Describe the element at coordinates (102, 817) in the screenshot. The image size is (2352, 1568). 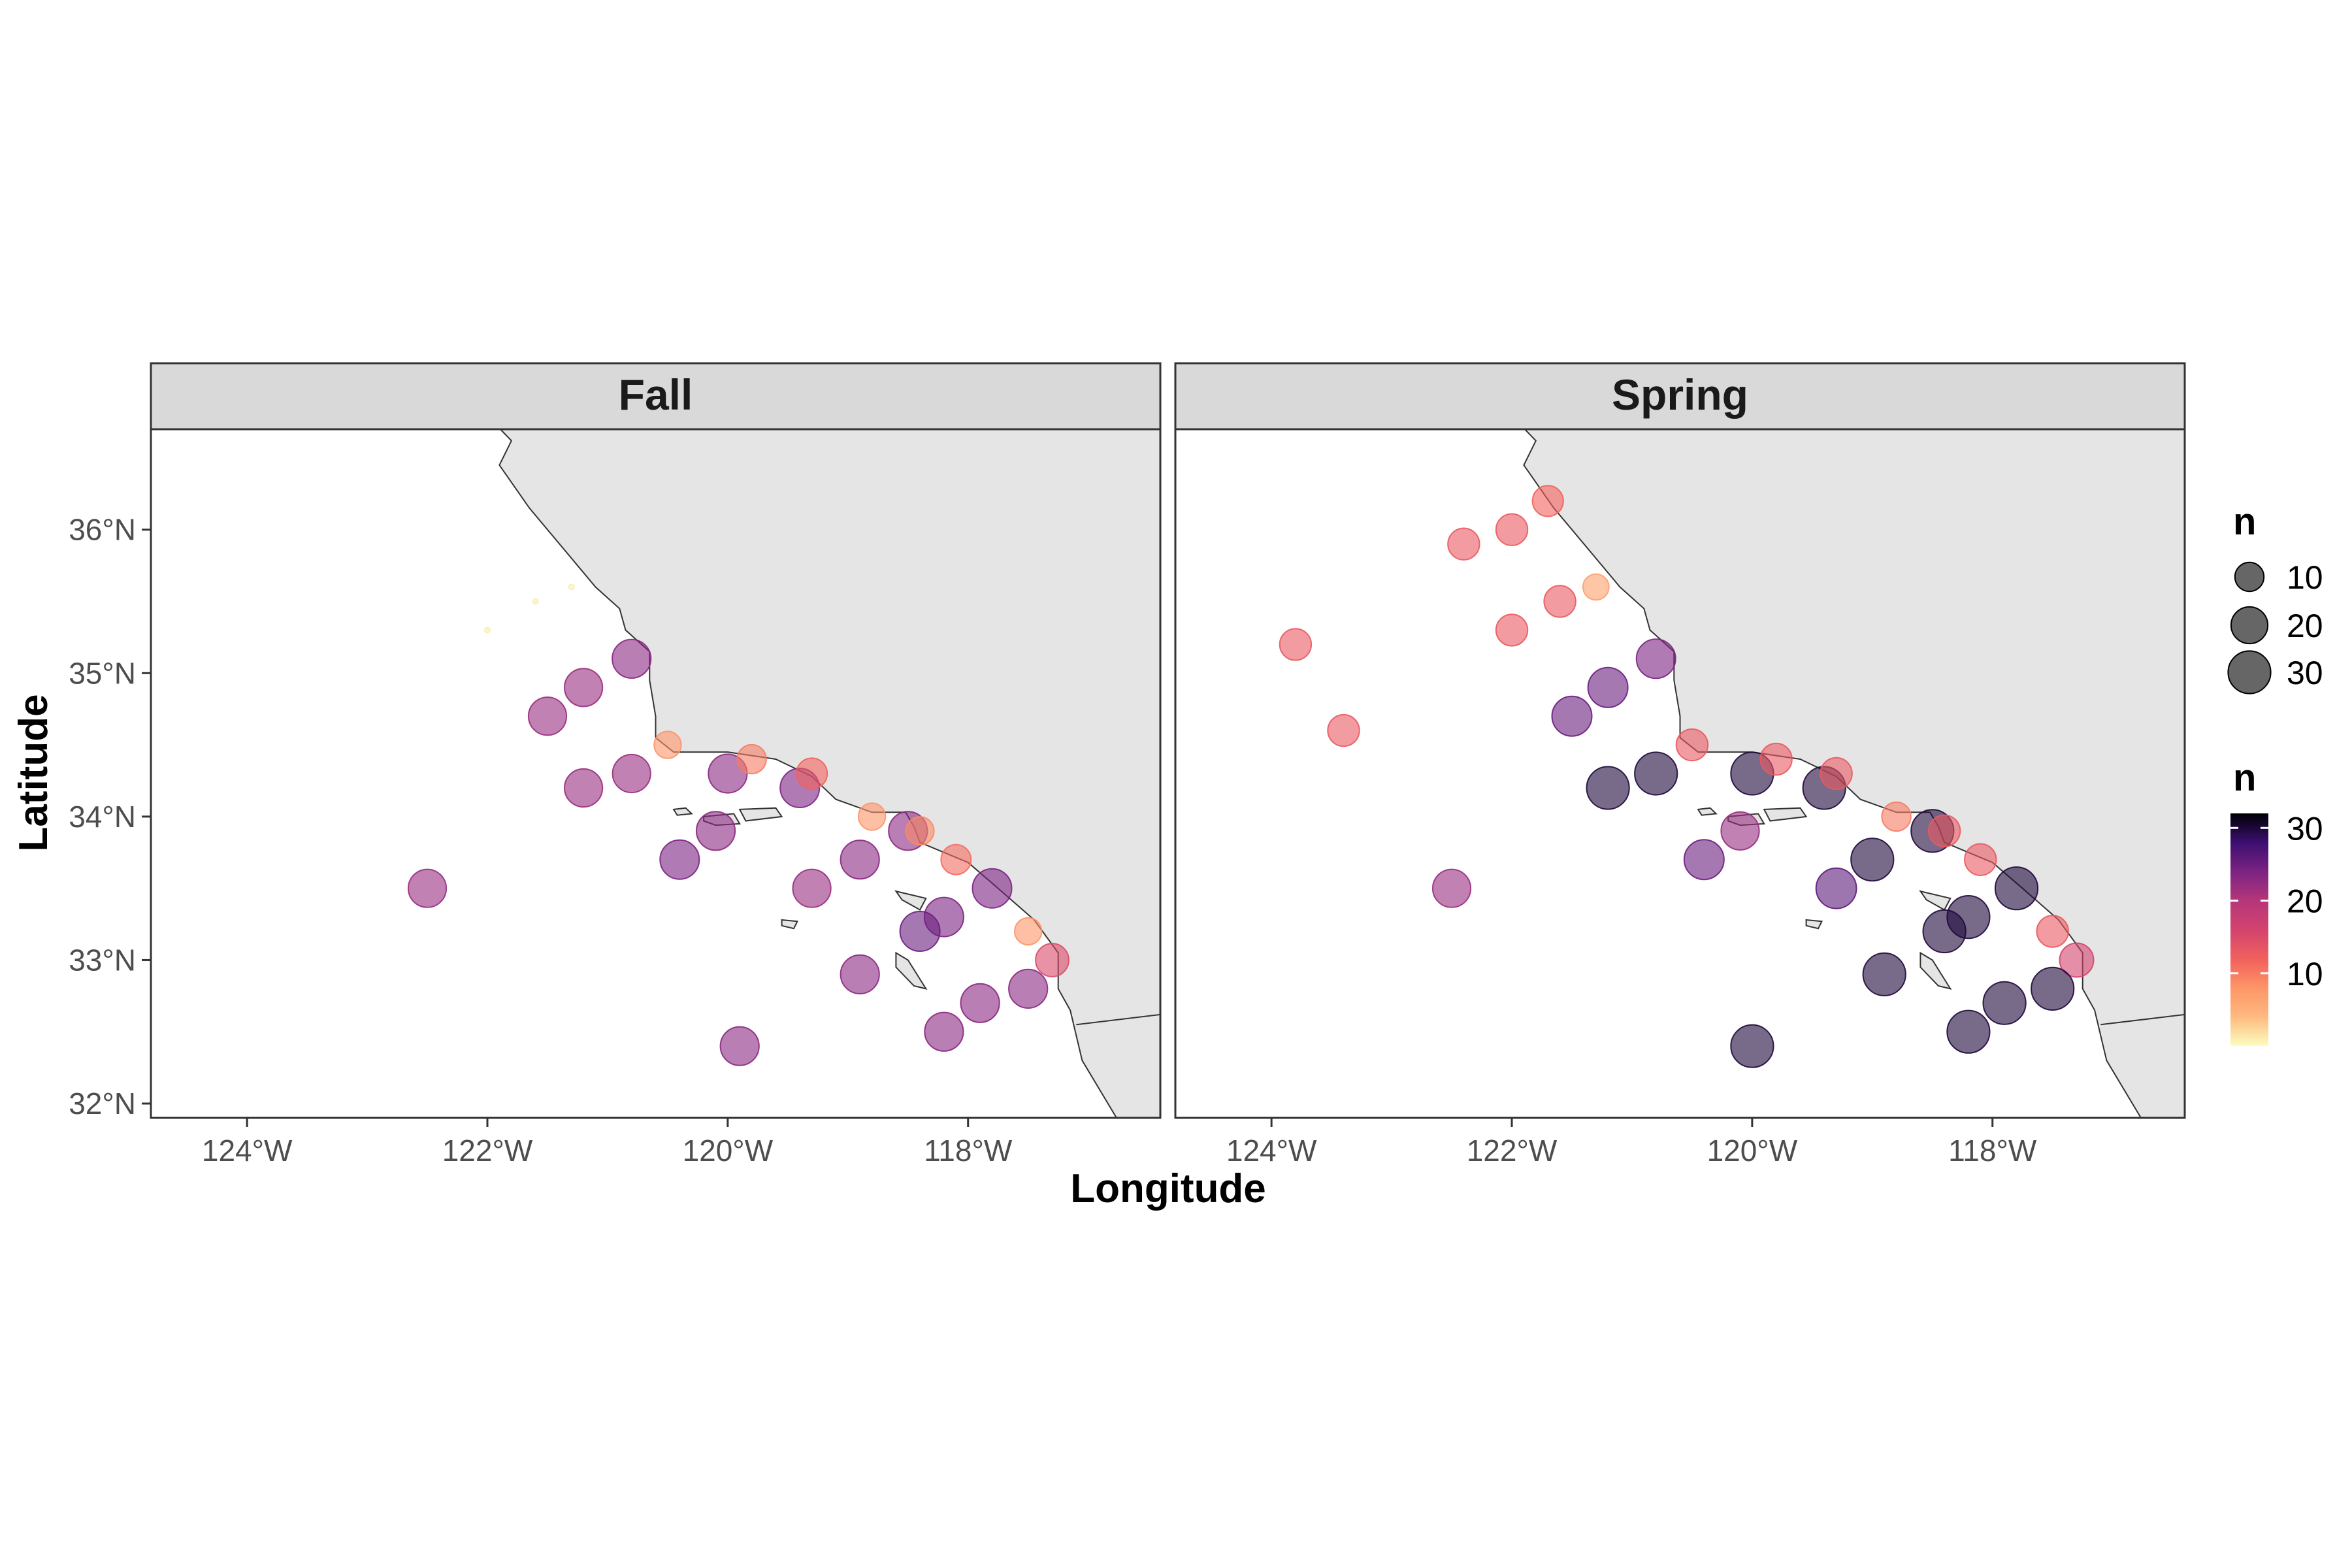
I see `y-tick-label: 34°N` at that location.